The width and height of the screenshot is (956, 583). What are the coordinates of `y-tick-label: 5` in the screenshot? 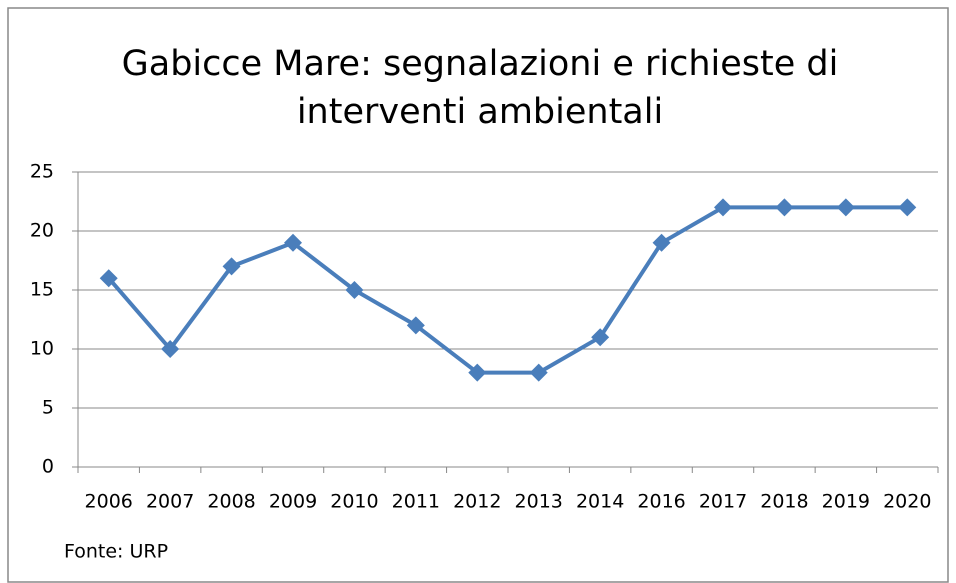 It's located at (48, 408).